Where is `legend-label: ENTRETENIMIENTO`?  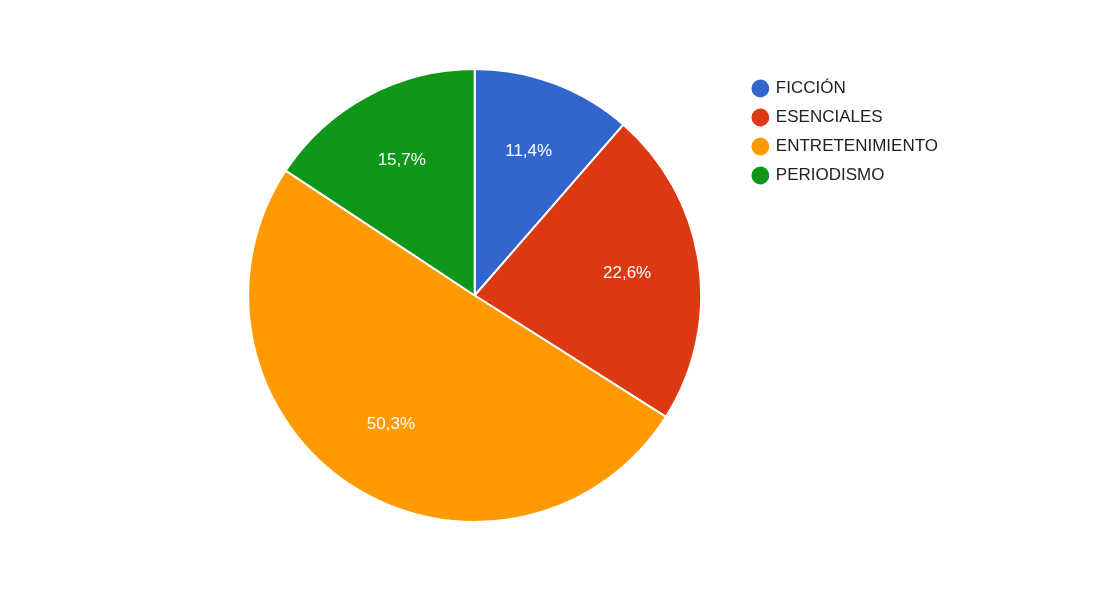 legend-label: ENTRETENIMIENTO is located at coordinates (856, 146).